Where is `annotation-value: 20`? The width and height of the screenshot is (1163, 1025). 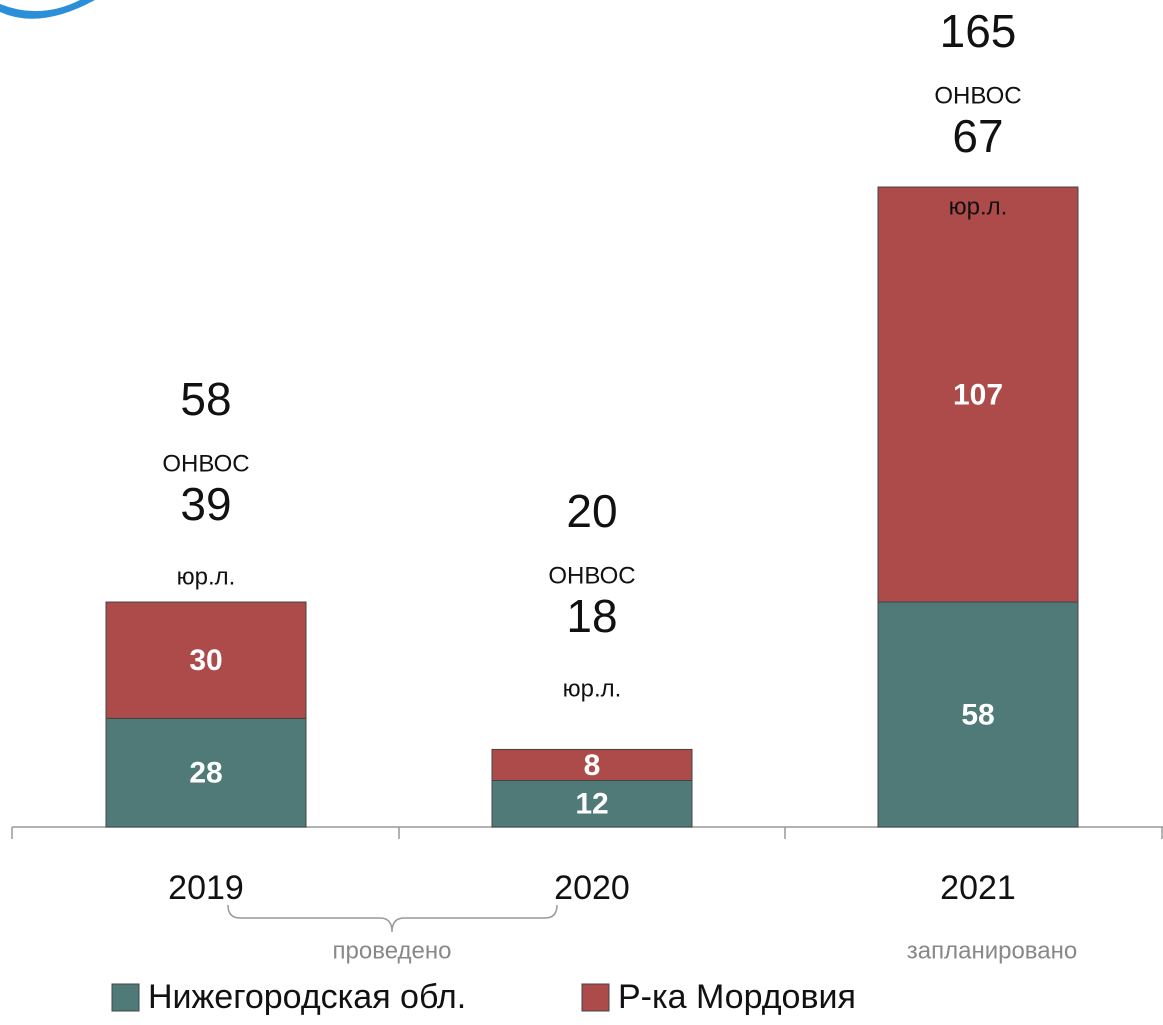 annotation-value: 20 is located at coordinates (591, 511).